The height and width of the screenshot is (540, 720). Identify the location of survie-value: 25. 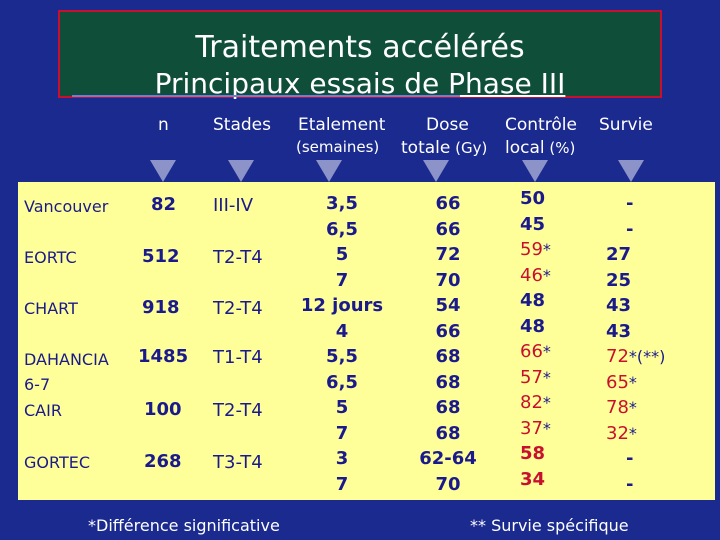
(619, 280).